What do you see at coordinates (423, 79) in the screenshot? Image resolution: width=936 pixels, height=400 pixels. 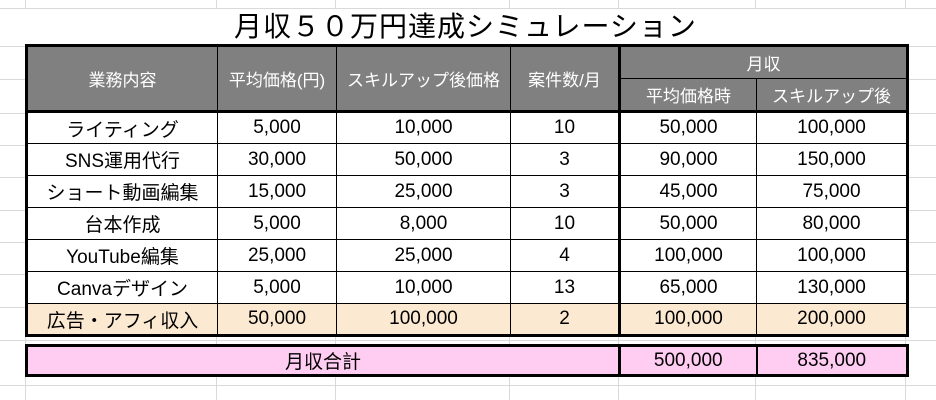 I see `col-header-skillup-price: スキルアップ後価格` at bounding box center [423, 79].